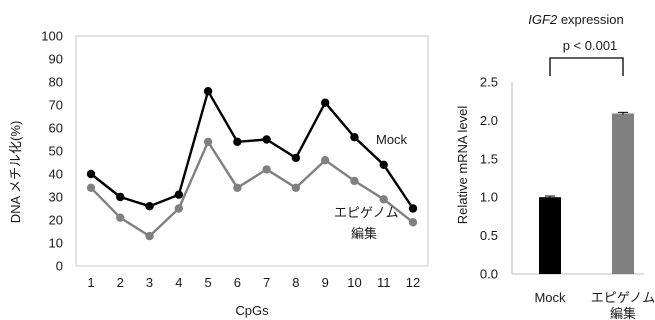 The width and height of the screenshot is (655, 320). Describe the element at coordinates (543, 19) in the screenshot. I see `title-gene-name: IGF2` at that location.